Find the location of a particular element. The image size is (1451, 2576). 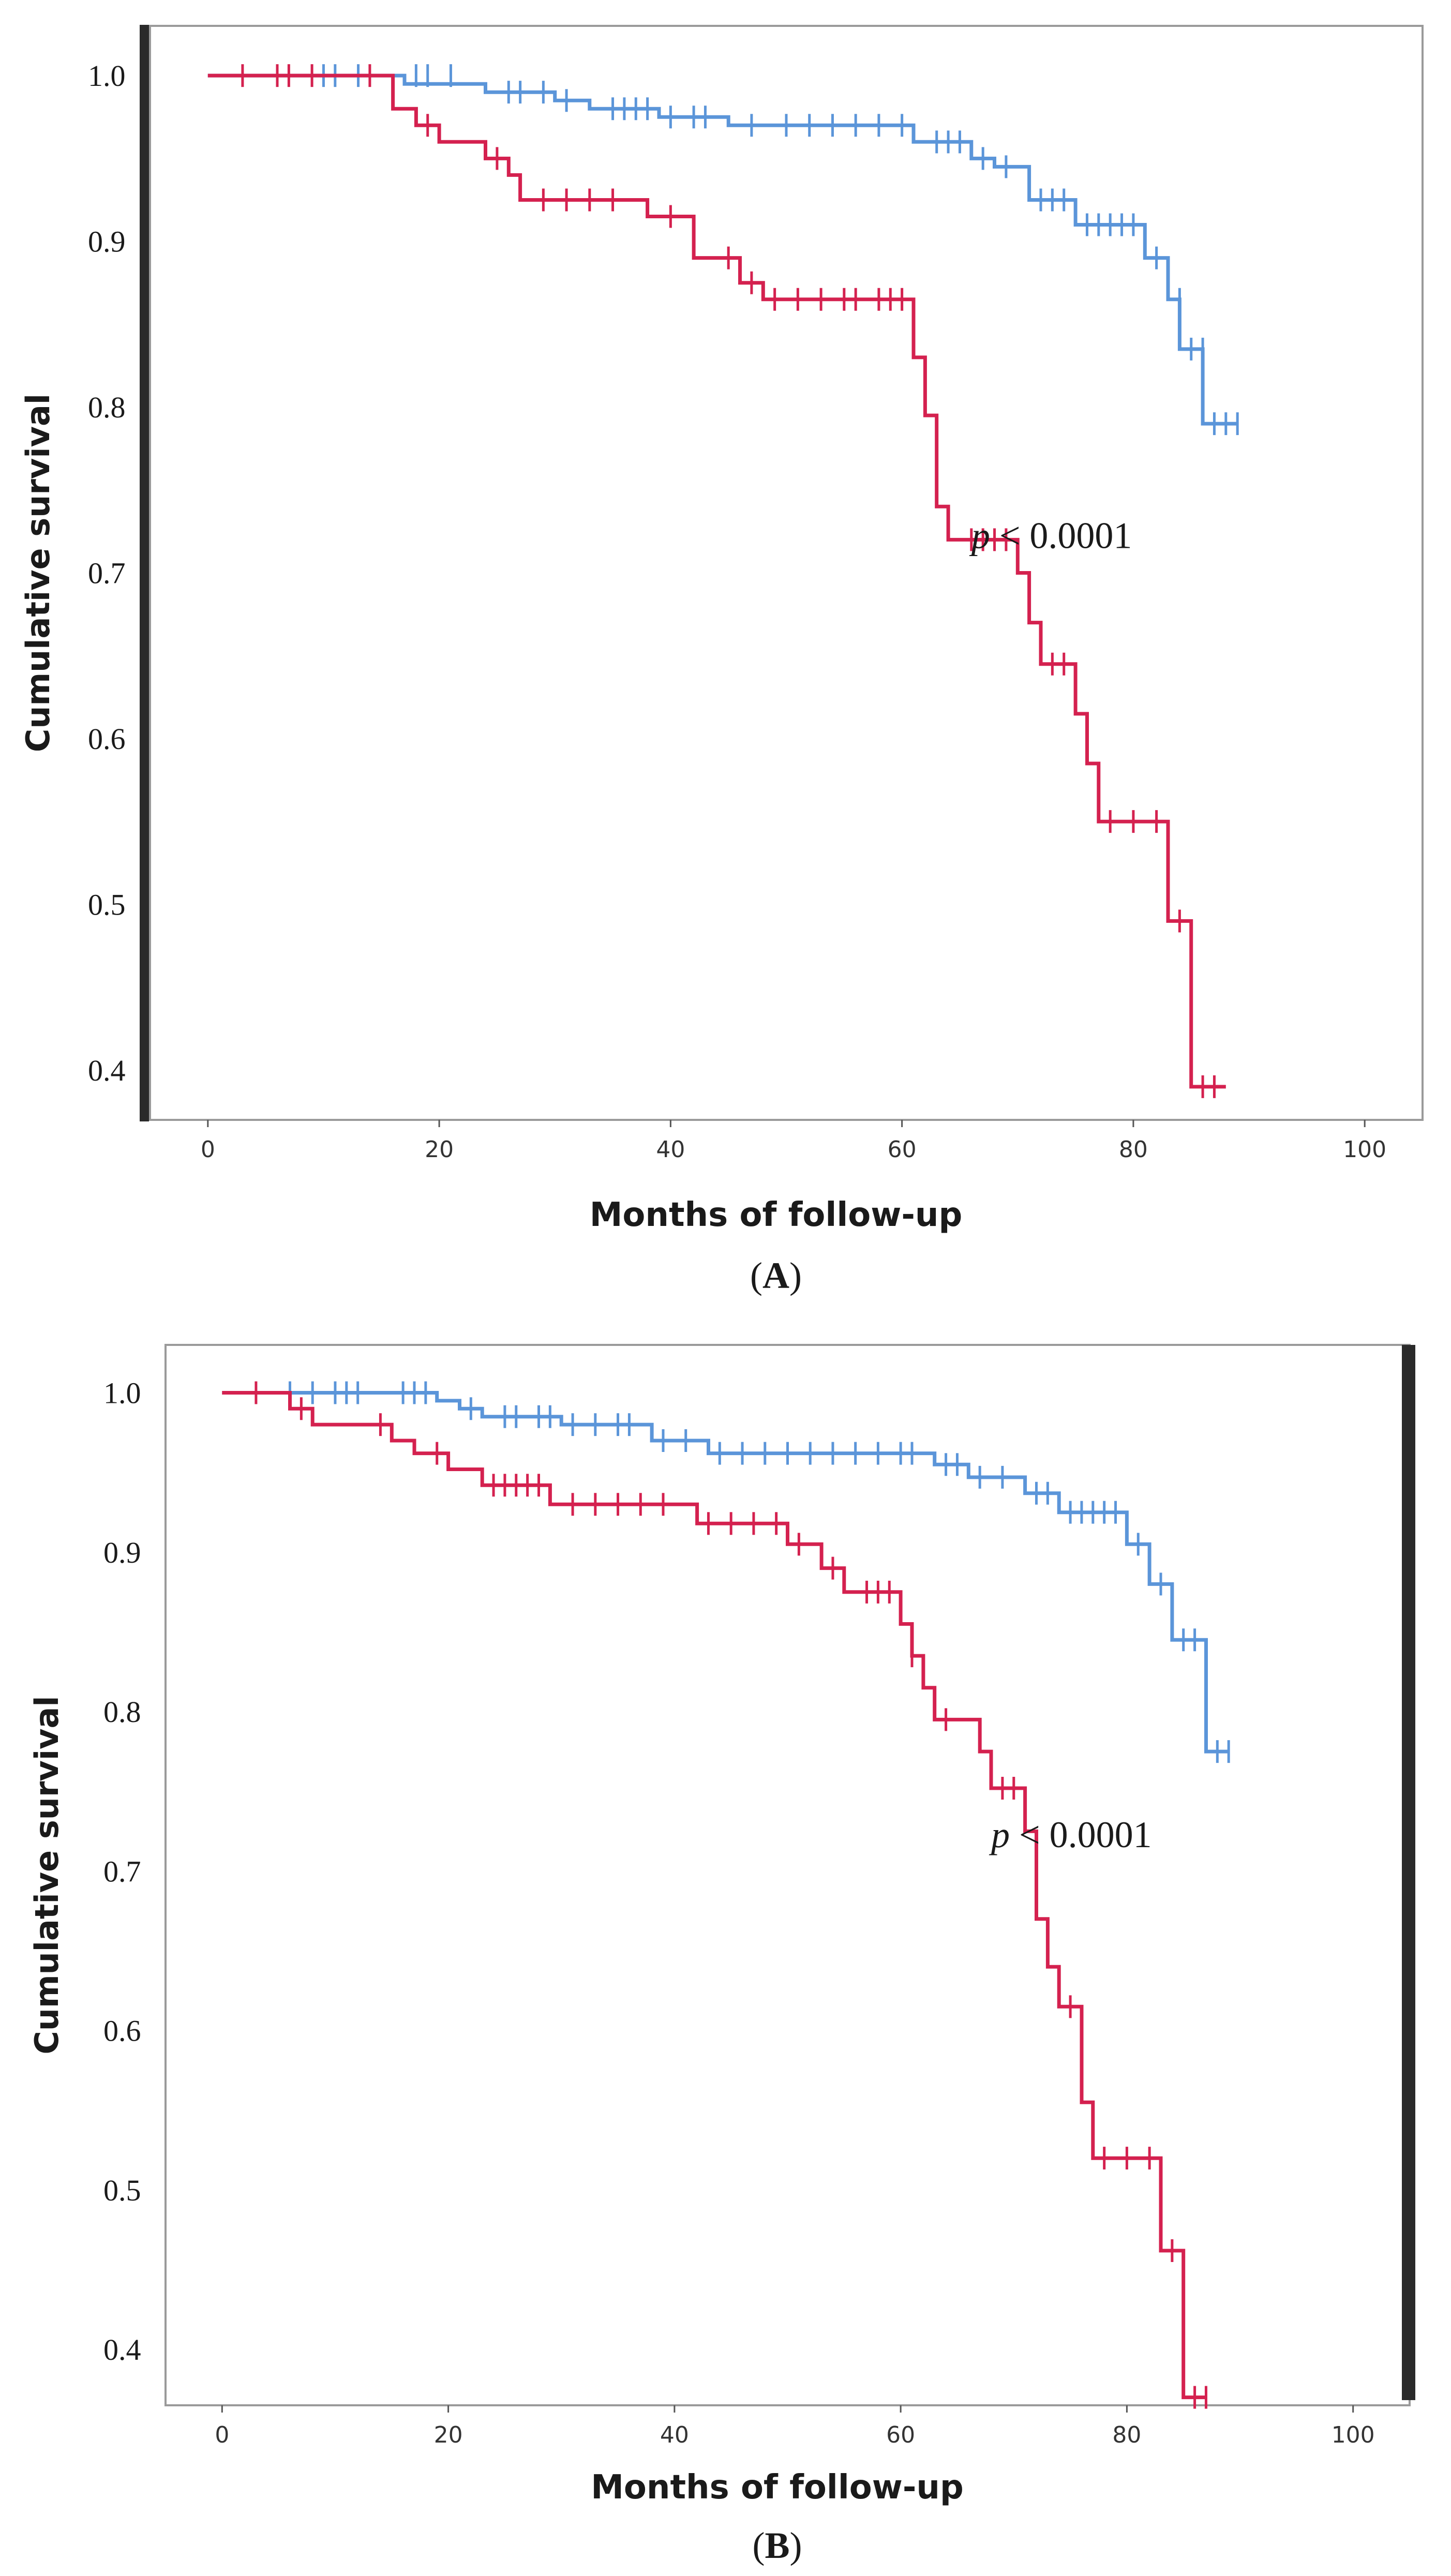

panel-letter: A is located at coordinates (775, 1276).